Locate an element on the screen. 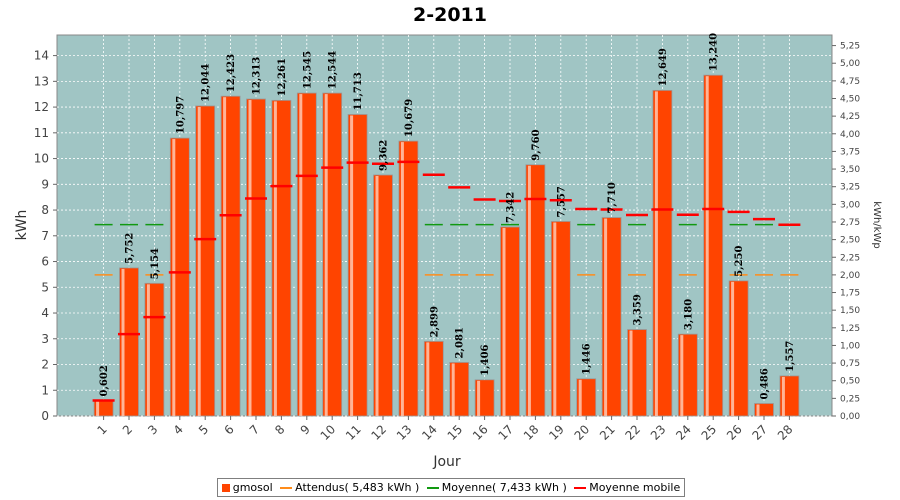  y-tick-label: 10 is located at coordinates (41, 159).